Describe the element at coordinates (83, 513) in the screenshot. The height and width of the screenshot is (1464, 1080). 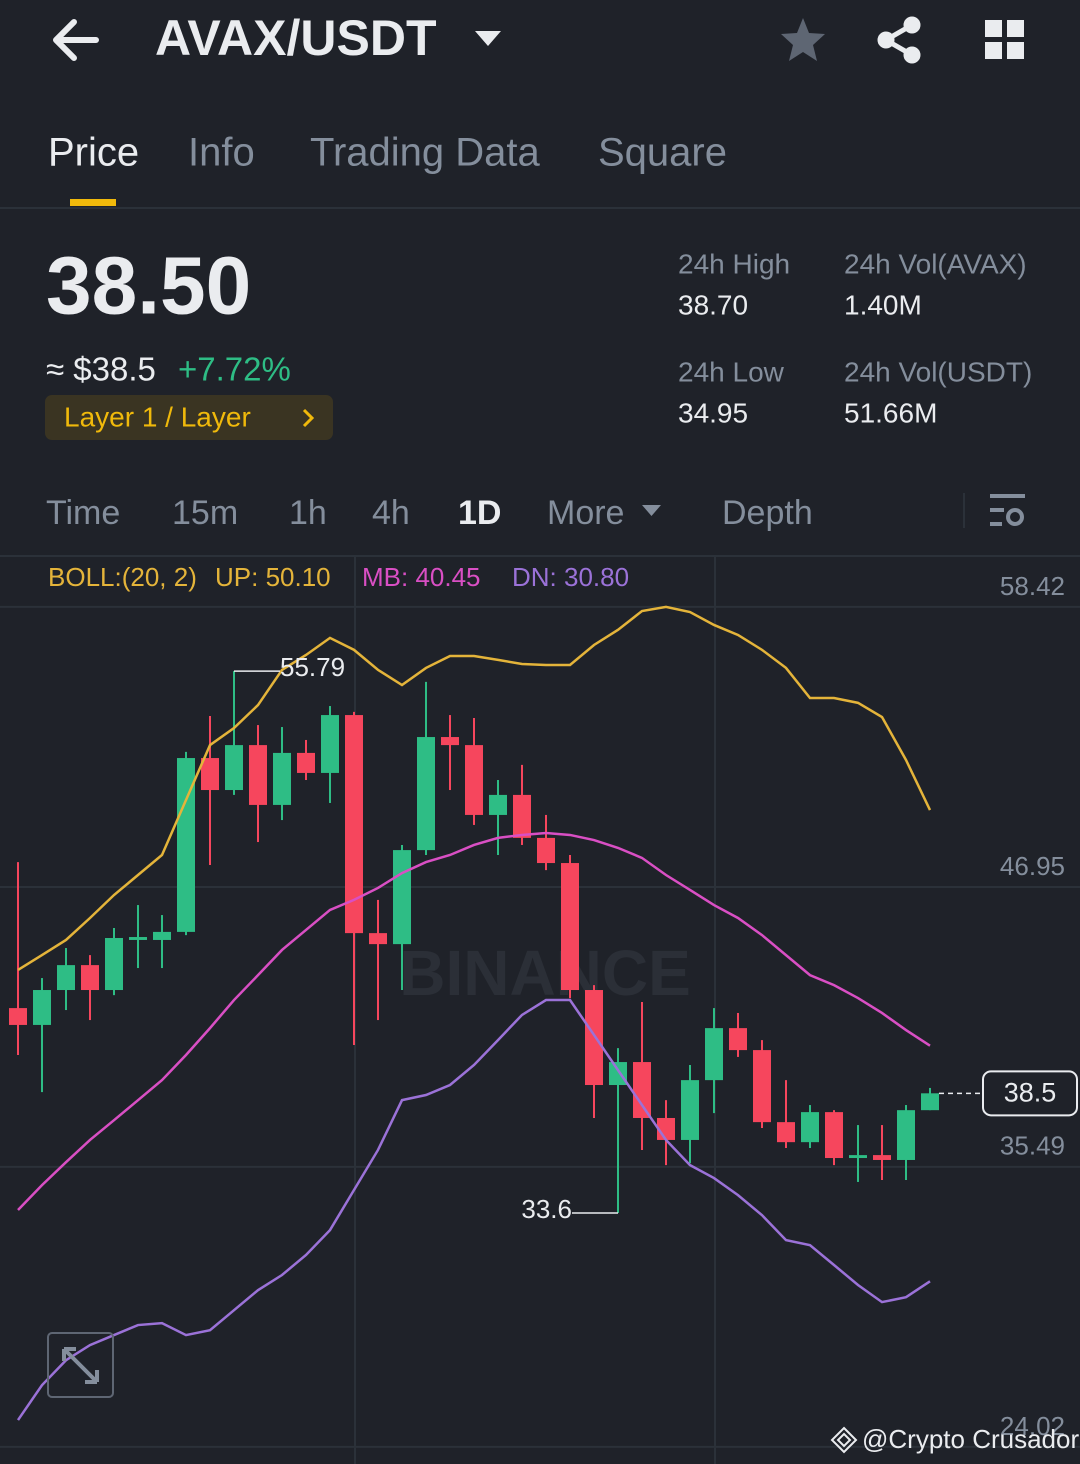
I see `interval: Time` at that location.